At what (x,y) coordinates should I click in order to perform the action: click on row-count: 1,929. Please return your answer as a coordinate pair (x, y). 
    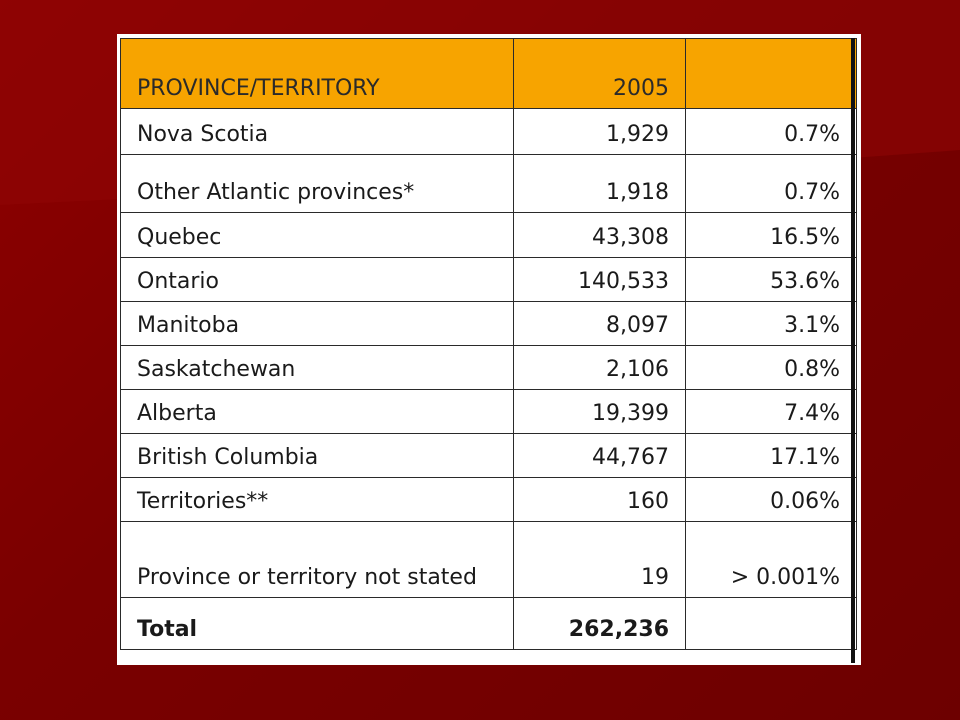
    Looking at the image, I should click on (599, 131).